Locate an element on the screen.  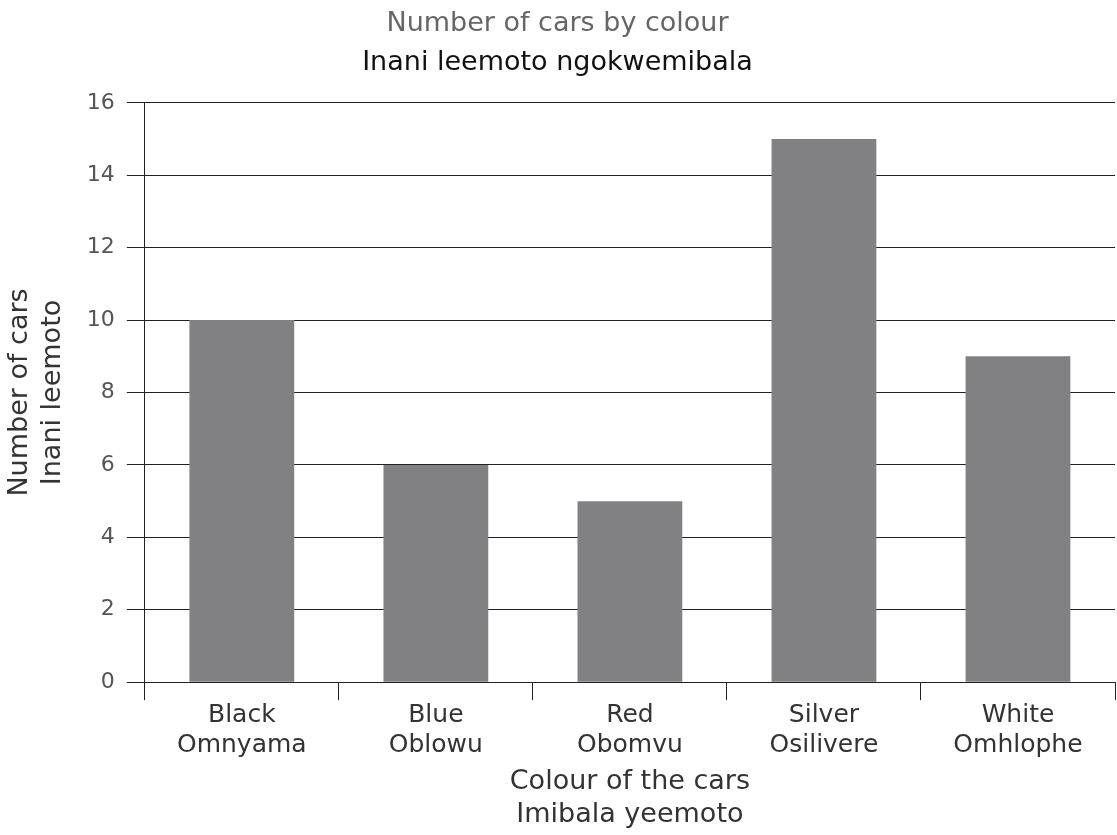
x-tick-label: Black Omnyama is located at coordinates (241, 728).